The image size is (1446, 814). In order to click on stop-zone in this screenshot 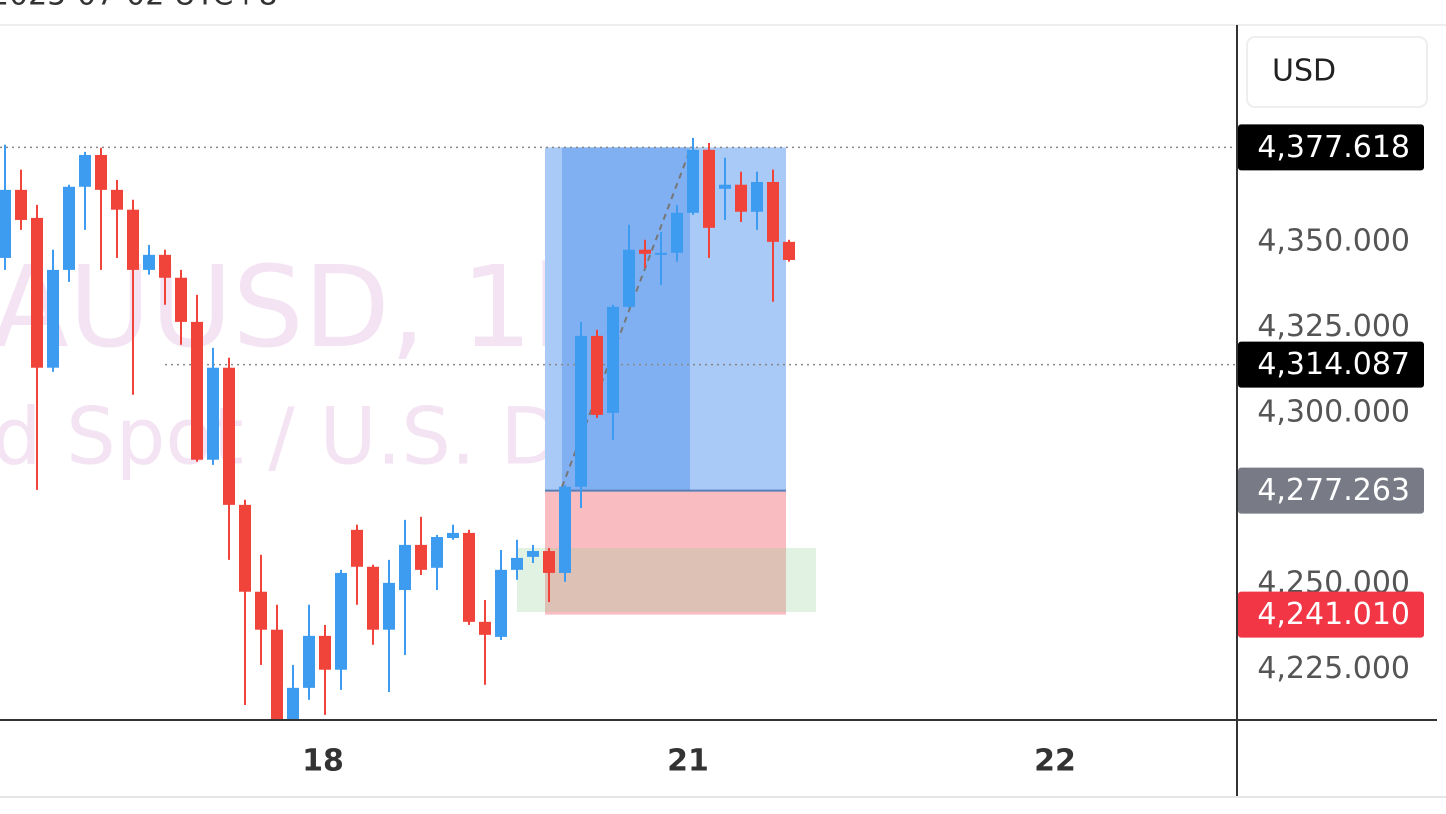, I will do `click(665, 552)`.